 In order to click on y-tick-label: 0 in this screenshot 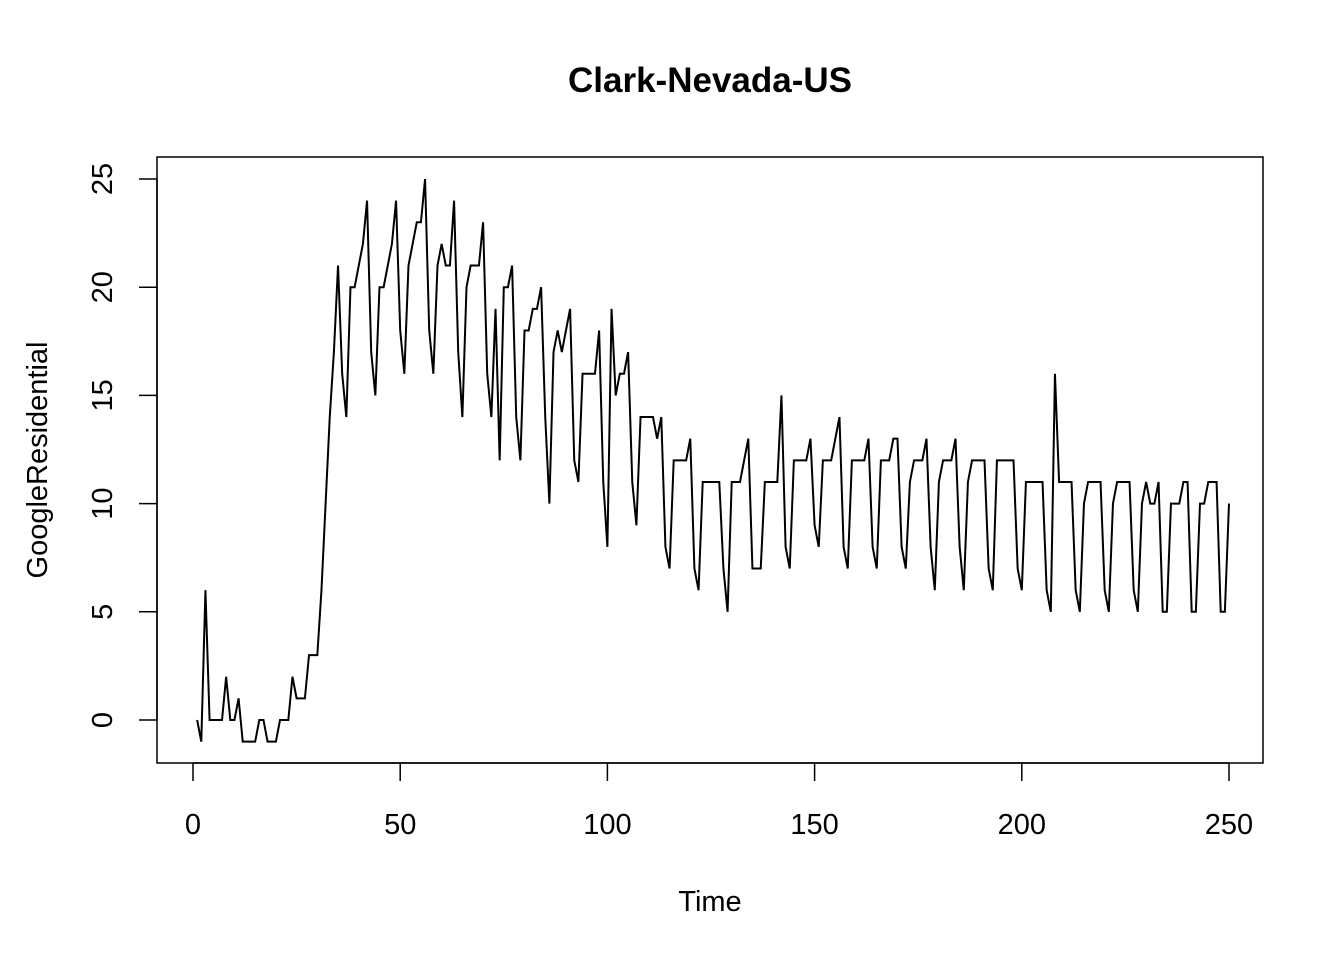, I will do `click(103, 720)`.